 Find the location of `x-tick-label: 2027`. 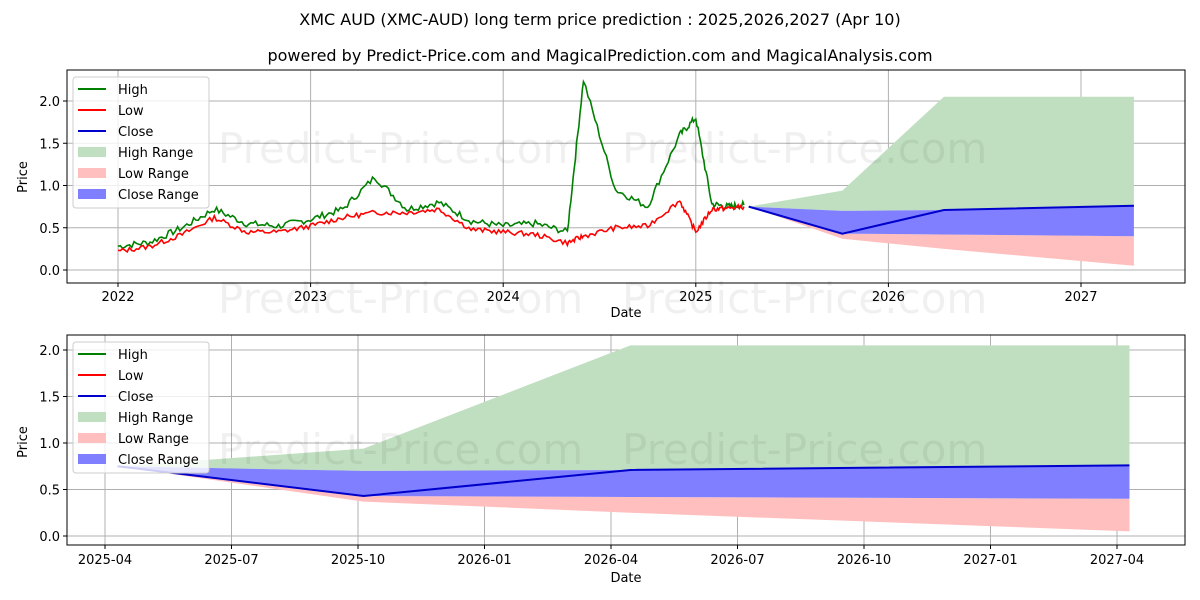

x-tick-label: 2027 is located at coordinates (1080, 297).